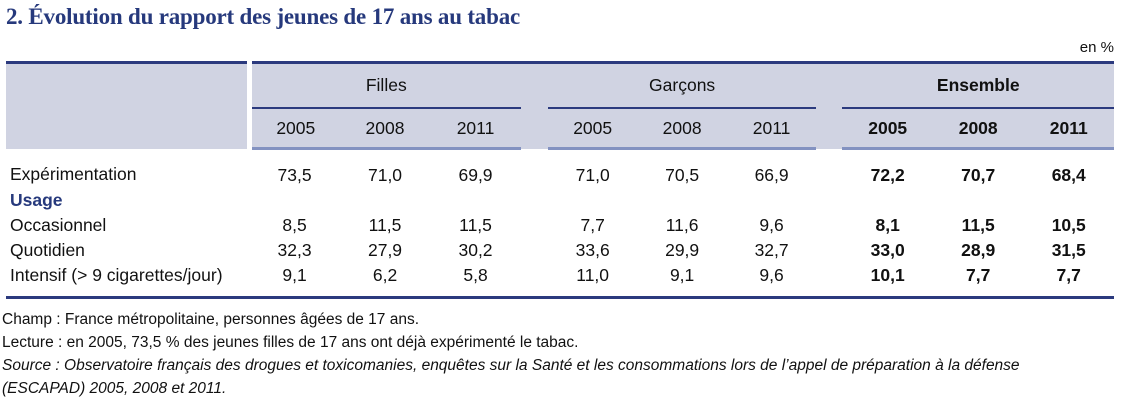  What do you see at coordinates (475, 168) in the screenshot?
I see `cell-value: 69,9` at bounding box center [475, 168].